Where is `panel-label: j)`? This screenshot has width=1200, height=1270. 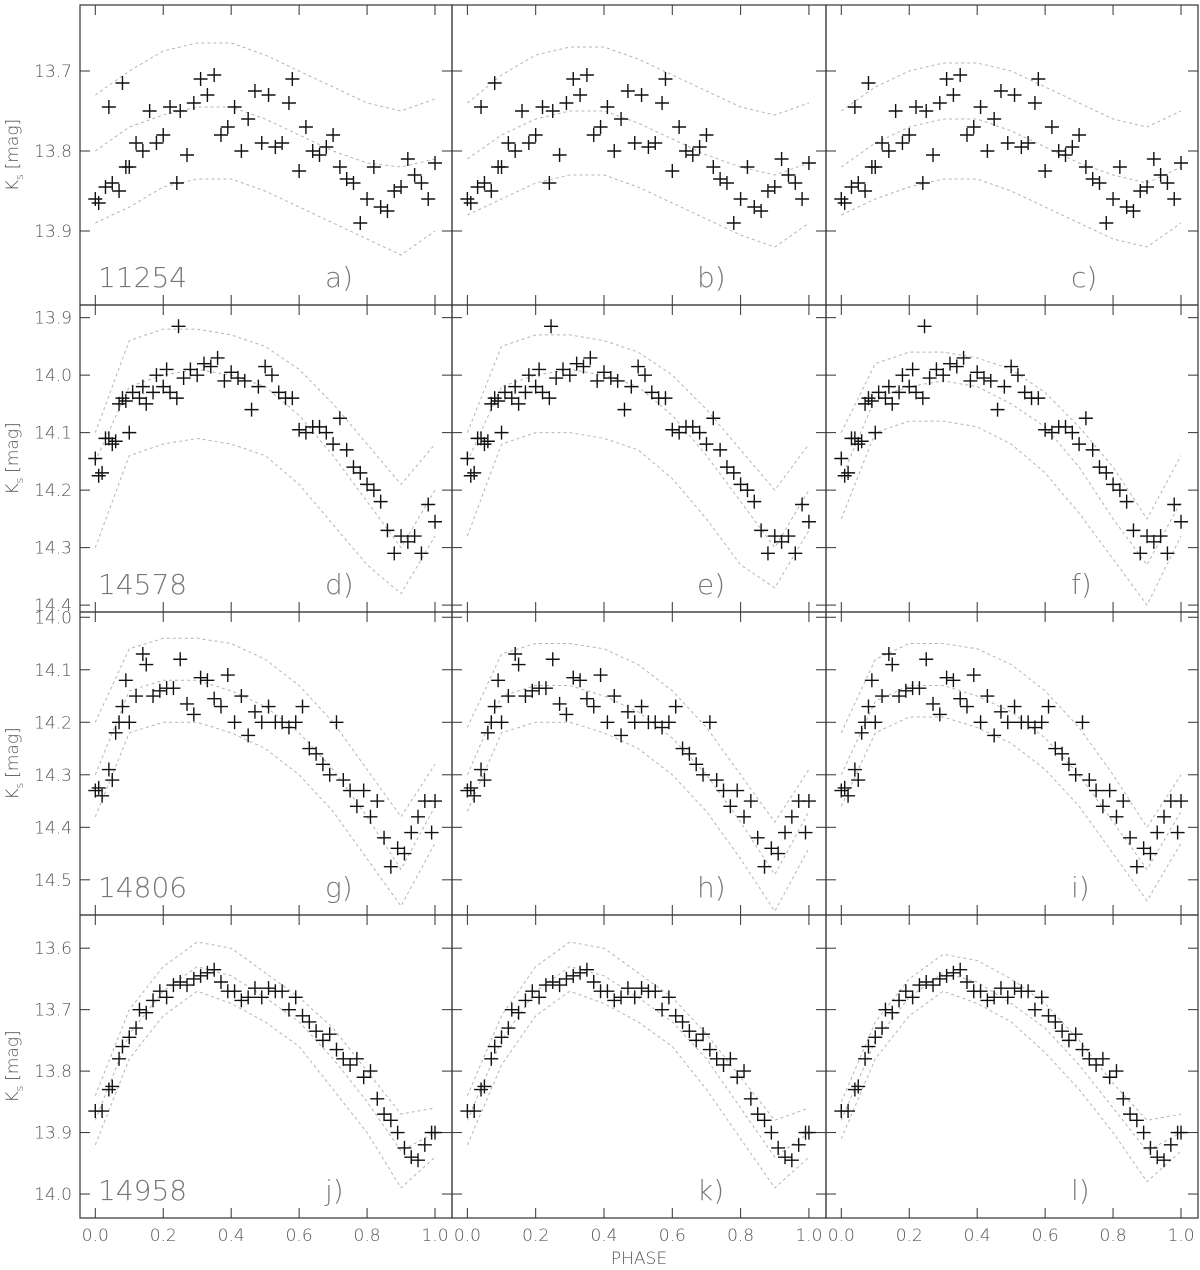 panel-label: j) is located at coordinates (334, 1190).